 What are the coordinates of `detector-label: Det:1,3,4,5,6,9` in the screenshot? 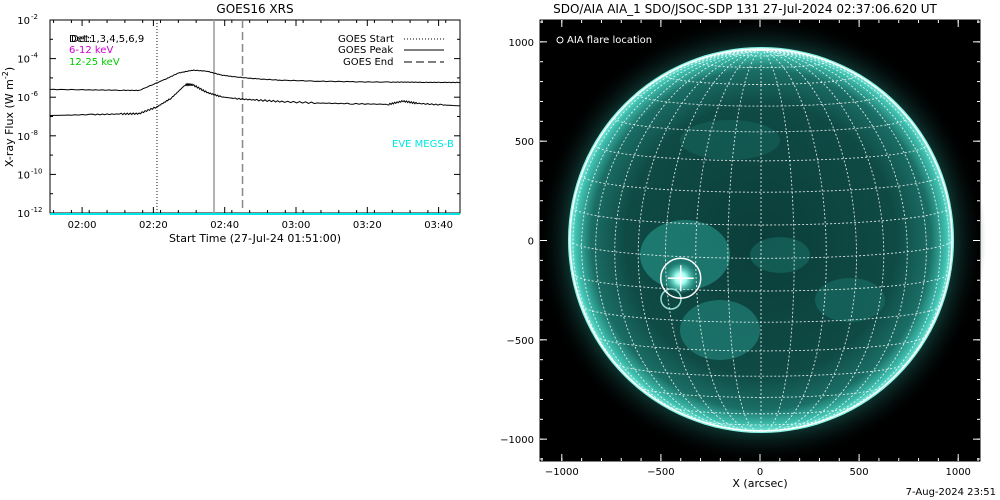 It's located at (106, 39).